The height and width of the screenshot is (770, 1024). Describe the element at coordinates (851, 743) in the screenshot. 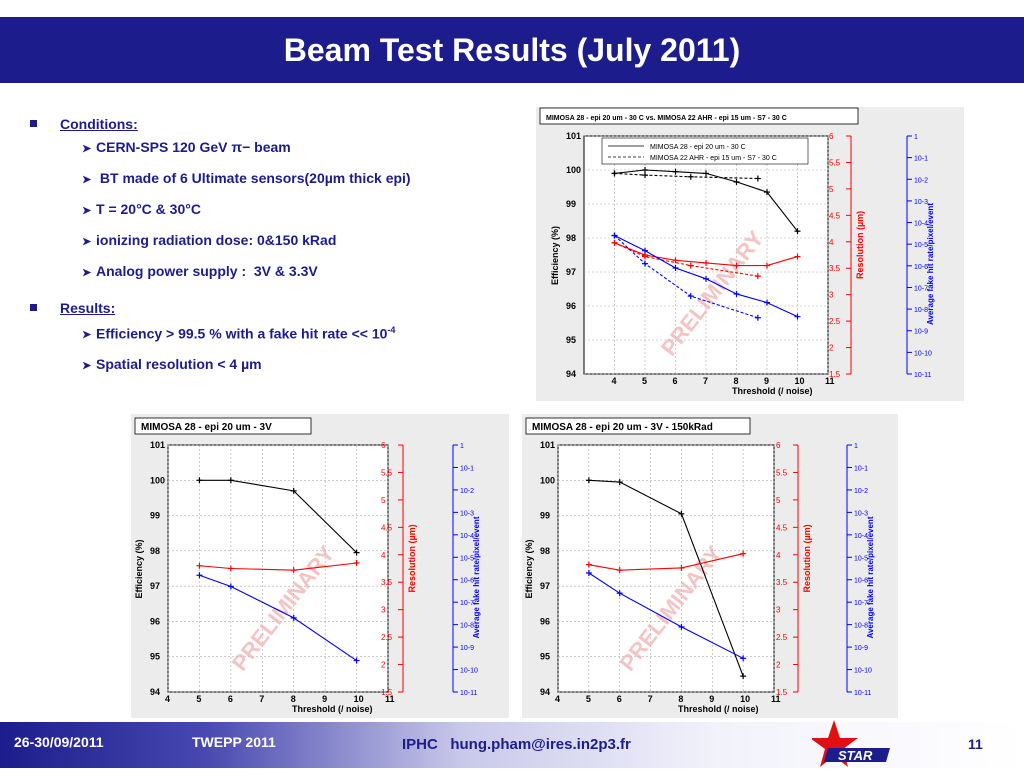

I see `star-logo-icon: STAR` at that location.